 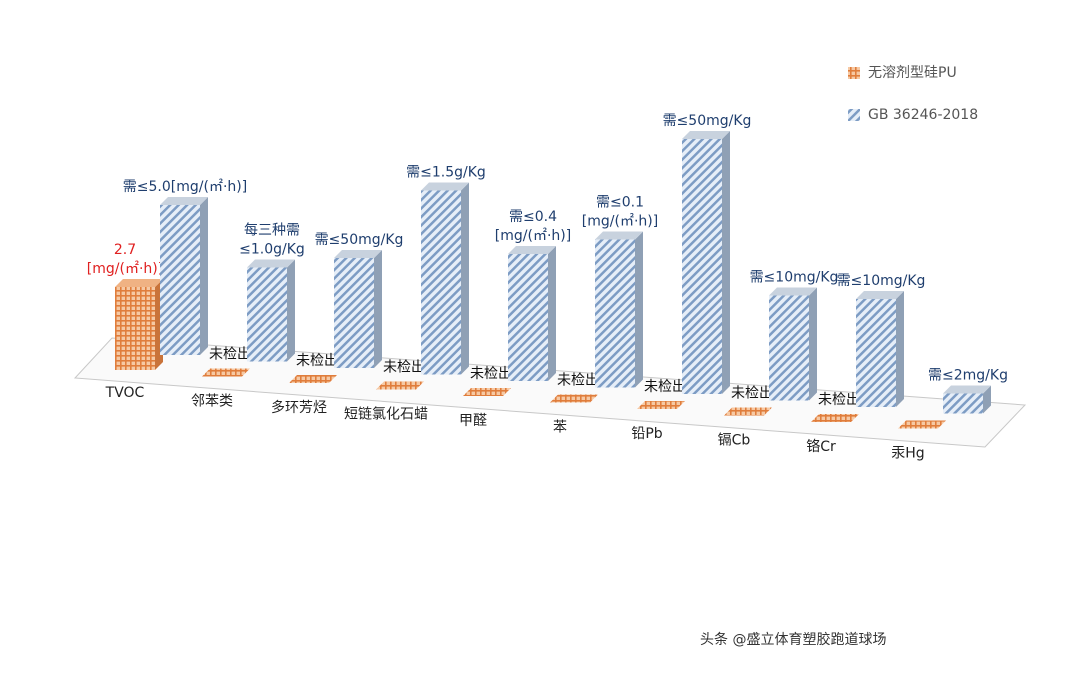 I want to click on annotation: 需≤1.5g/Kg, so click(x=446, y=173).